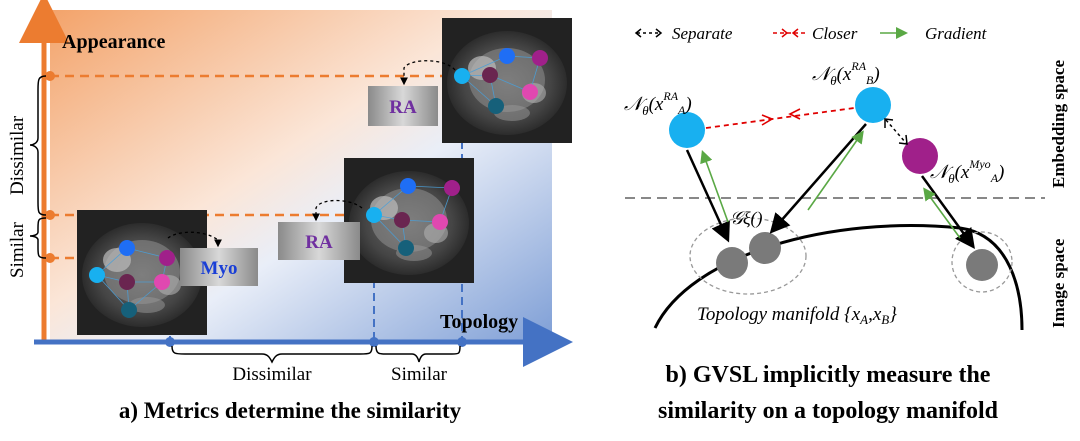  Describe the element at coordinates (290, 410) in the screenshot. I see `caption-a: a) Metrics determine the similarity` at that location.